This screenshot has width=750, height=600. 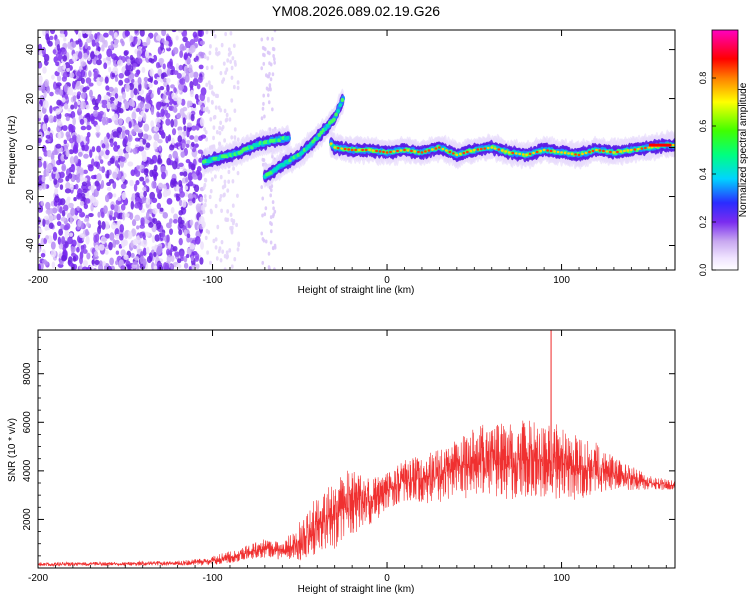 What do you see at coordinates (213, 280) in the screenshot?
I see `x-tick-label: -100` at bounding box center [213, 280].